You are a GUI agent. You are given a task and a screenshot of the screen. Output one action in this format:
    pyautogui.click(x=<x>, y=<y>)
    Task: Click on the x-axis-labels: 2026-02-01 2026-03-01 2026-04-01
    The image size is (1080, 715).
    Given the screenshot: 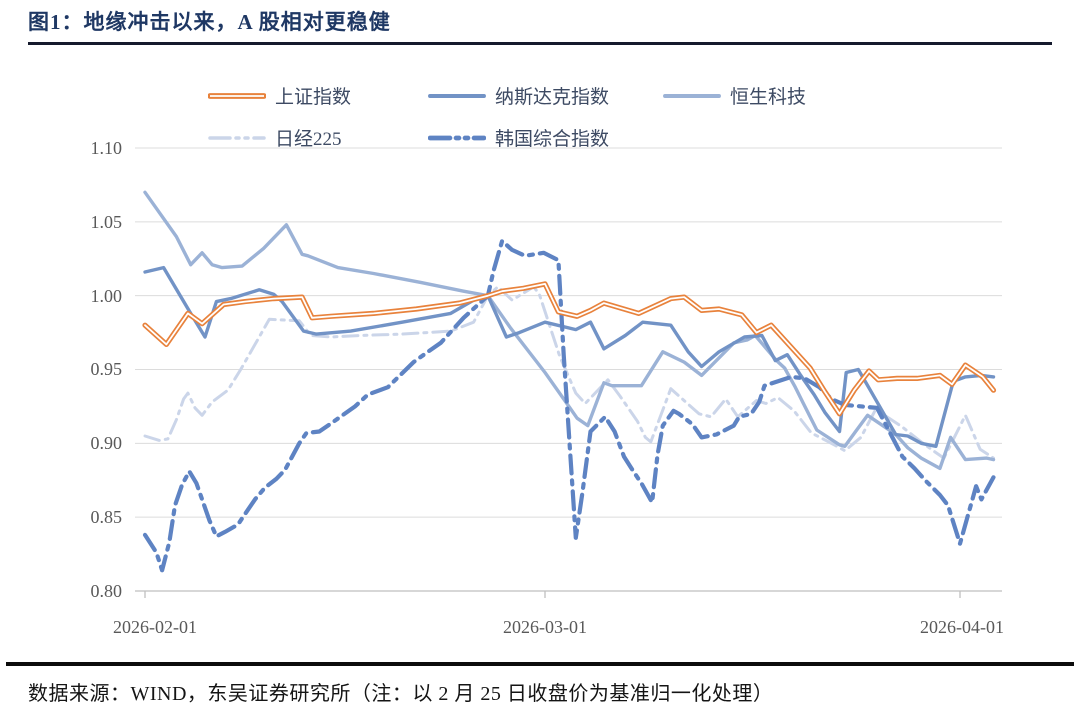 What is the action you would take?
    pyautogui.click(x=558, y=627)
    